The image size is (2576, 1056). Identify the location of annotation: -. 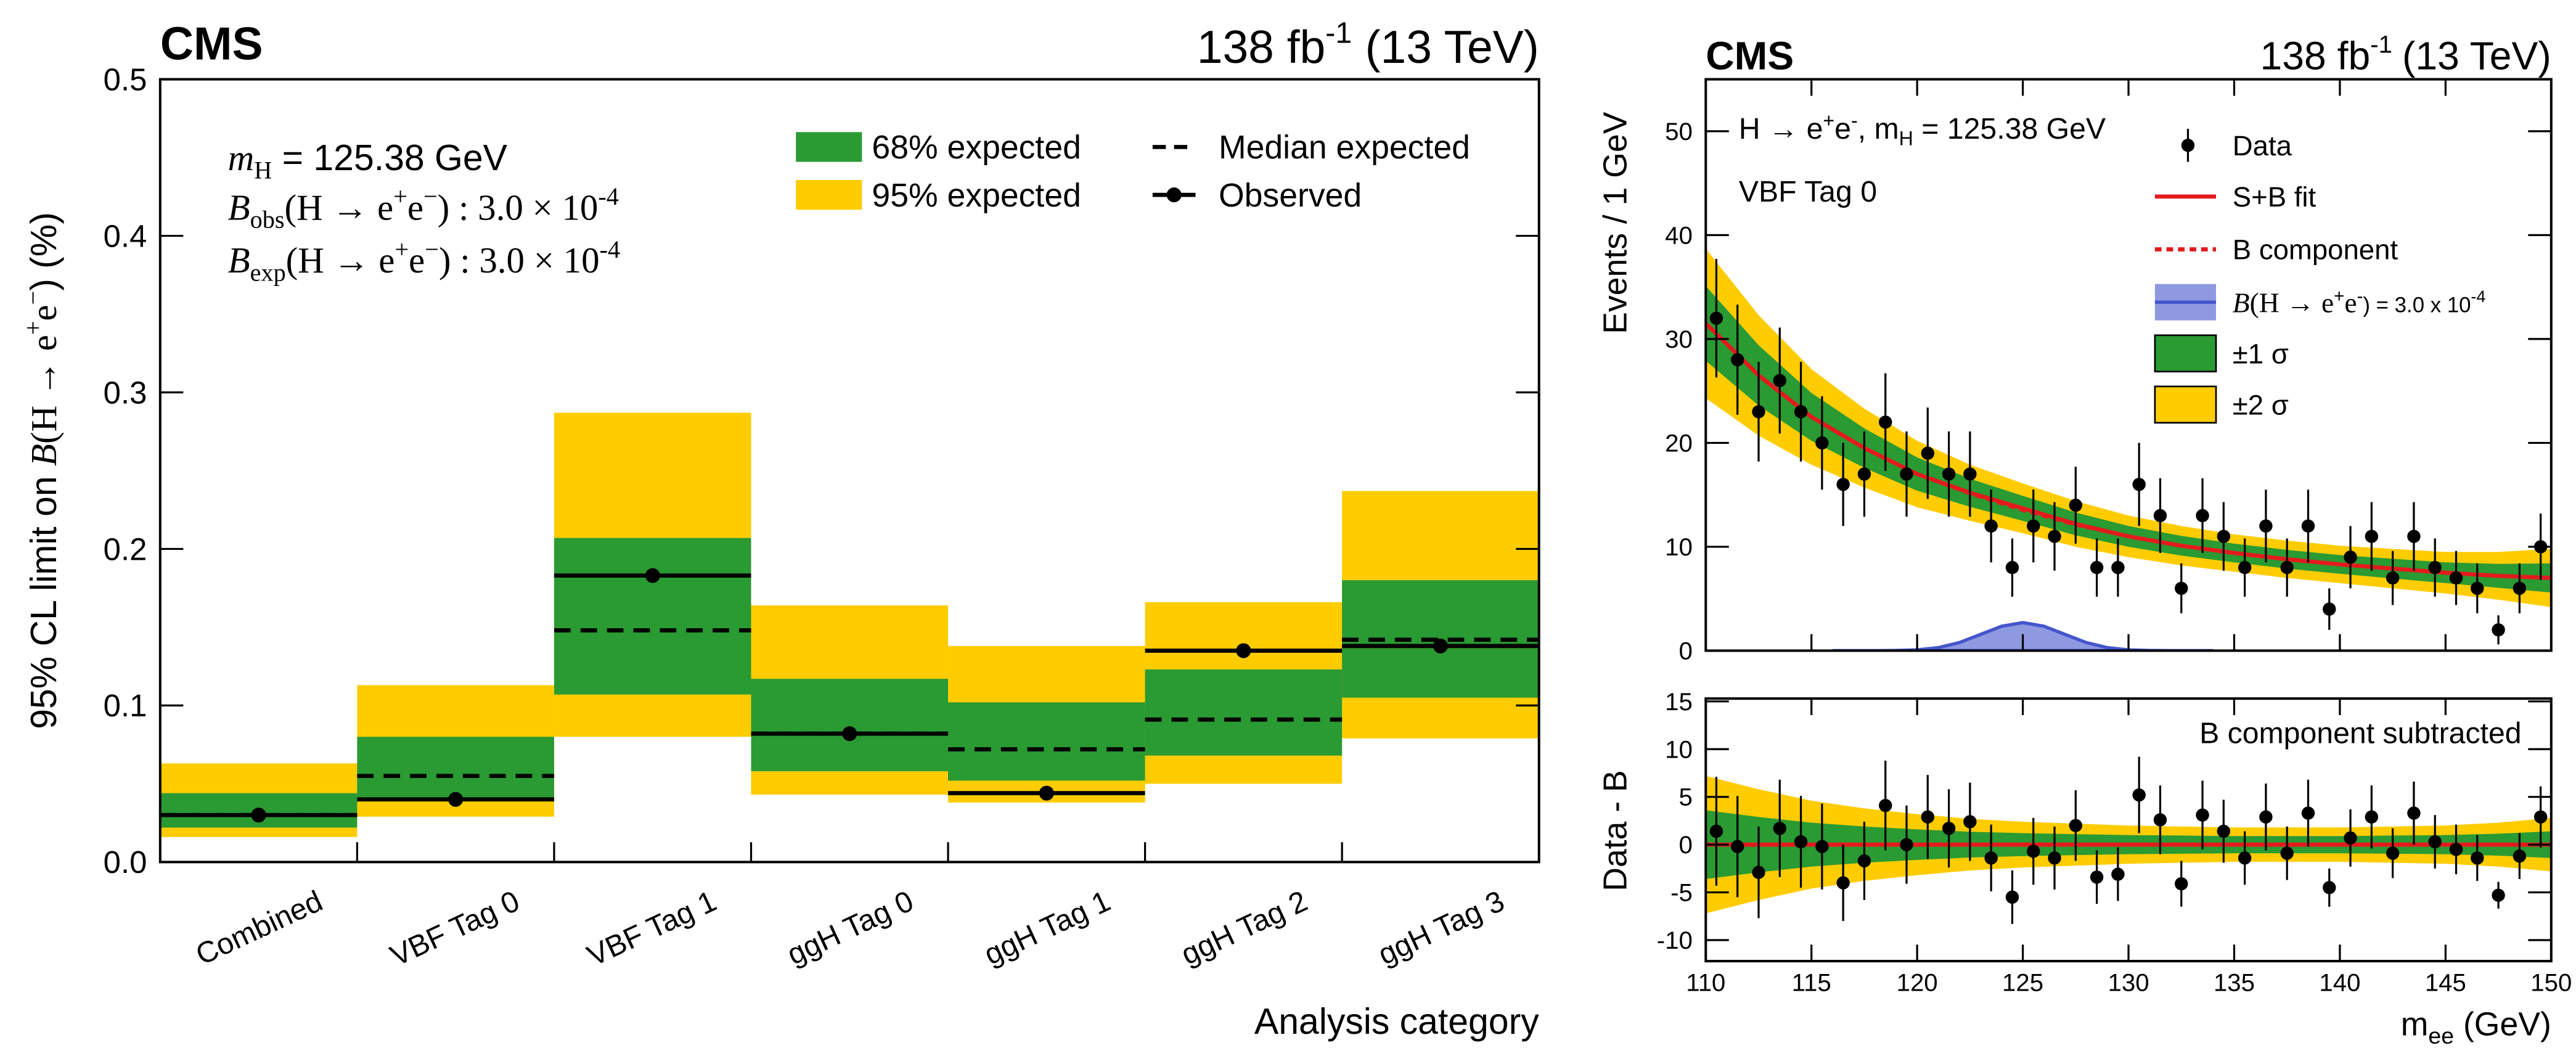
(1854, 120).